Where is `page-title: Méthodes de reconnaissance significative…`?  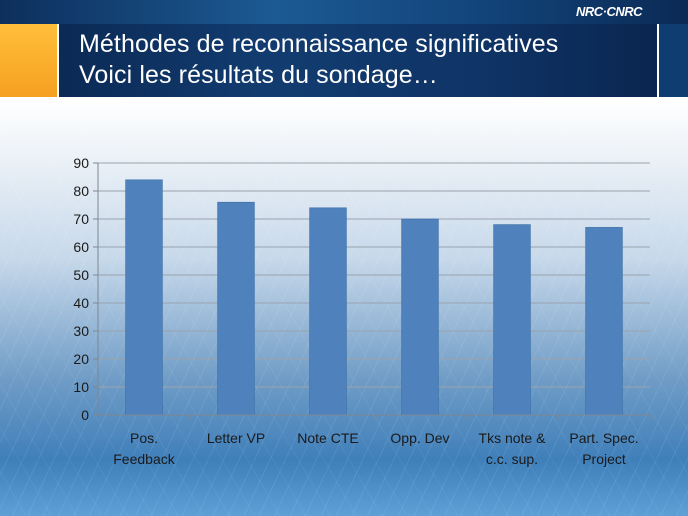
page-title: Méthodes de reconnaissance significative… is located at coordinates (319, 44).